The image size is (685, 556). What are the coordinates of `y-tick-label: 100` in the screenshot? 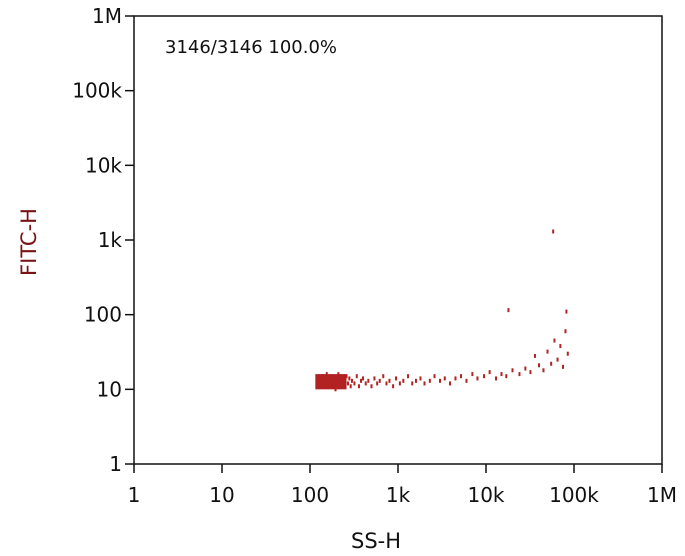 It's located at (103, 315).